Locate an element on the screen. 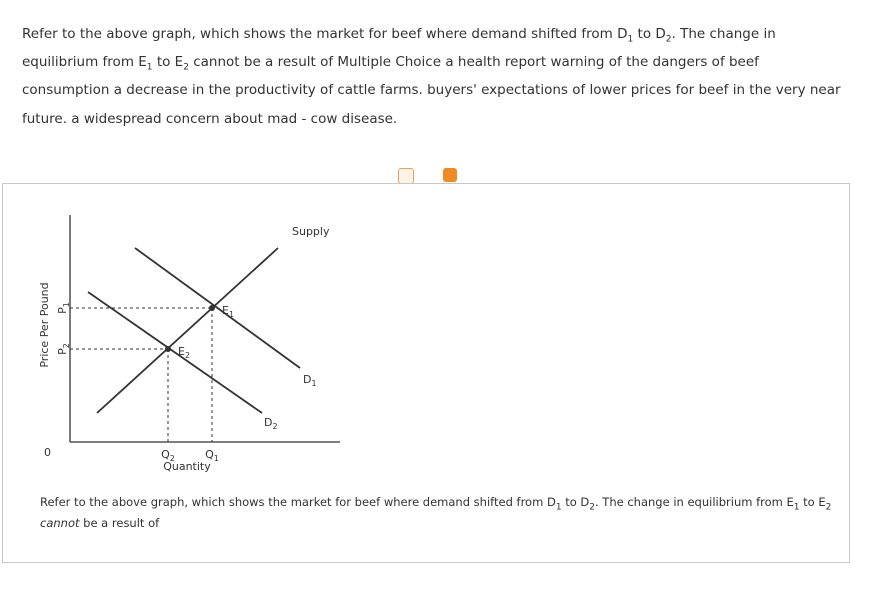 This screenshot has width=886, height=594. icon is located at coordinates (450, 175).